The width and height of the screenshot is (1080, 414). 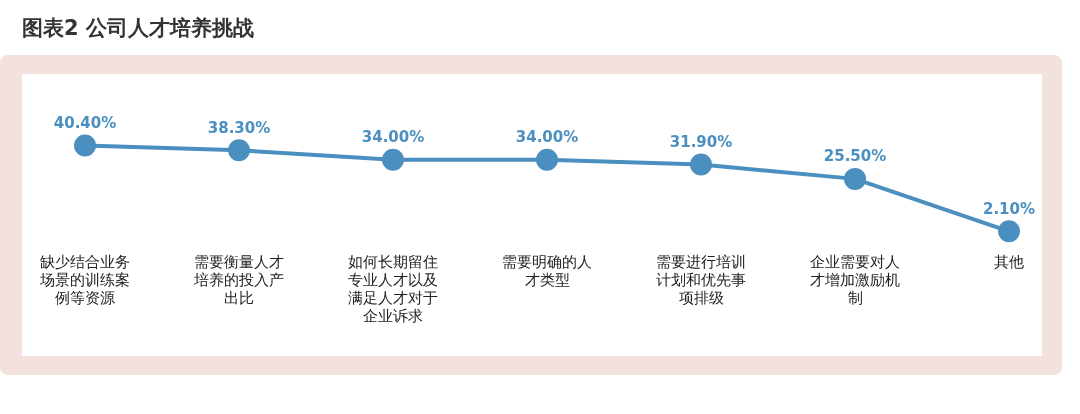 I want to click on x-tick-label: 如何长期留住专业人才以及满足人才对于企业诉求, so click(x=393, y=288).